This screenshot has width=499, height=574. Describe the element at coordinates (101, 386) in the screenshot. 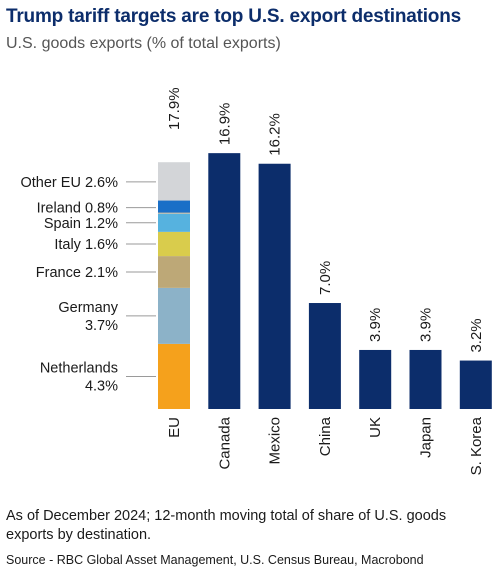

I see `eu-callout-label-netherlands: 4.3%` at that location.